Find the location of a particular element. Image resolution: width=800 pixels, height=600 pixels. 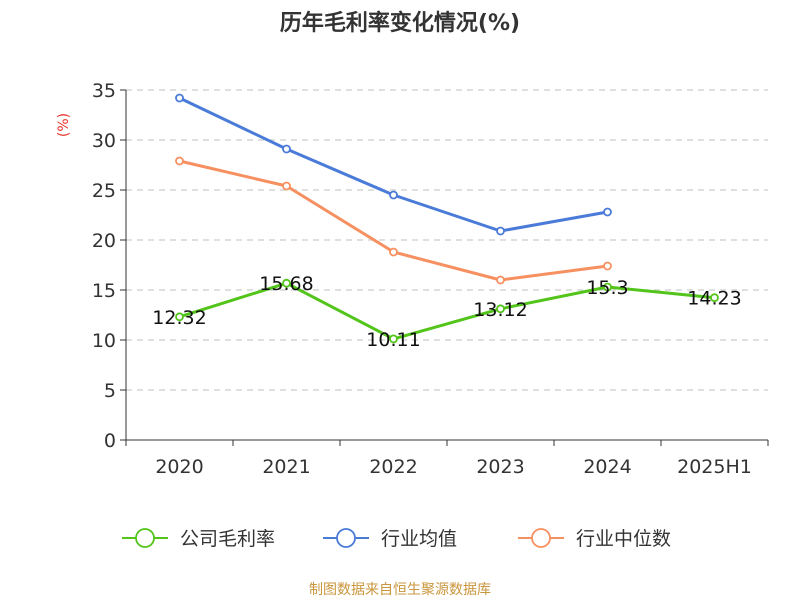

chart-title: 历年毛利率变化情况(%) is located at coordinates (400, 23).